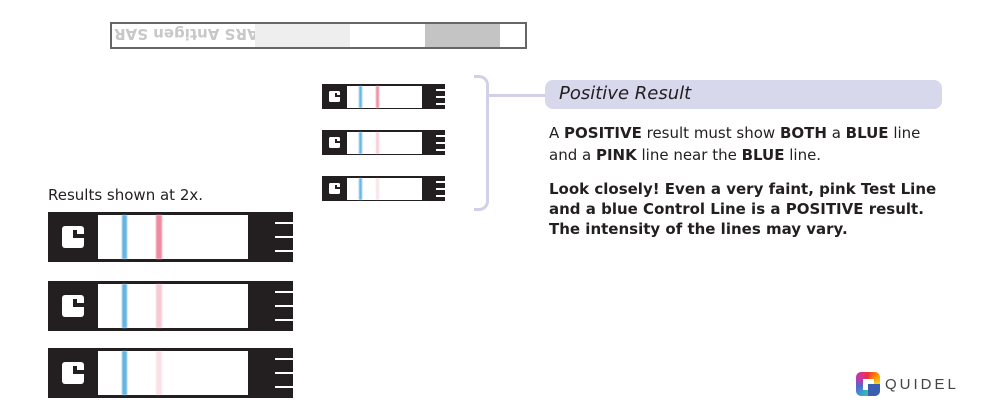 The image size is (985, 420). What do you see at coordinates (625, 93) in the screenshot?
I see `section-title: Positive Result` at bounding box center [625, 93].